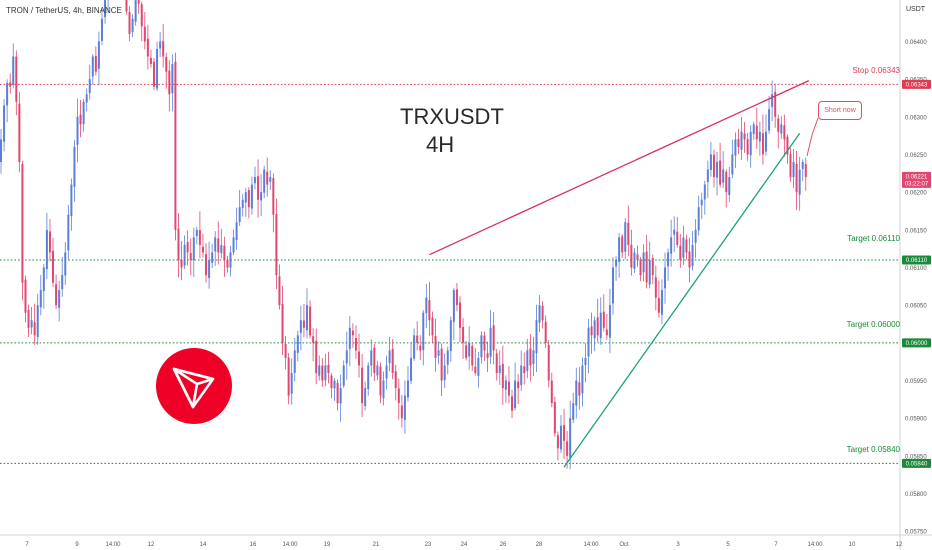  What do you see at coordinates (917, 344) in the screenshot?
I see `target2-price-badge-text: 0.06000` at bounding box center [917, 344].